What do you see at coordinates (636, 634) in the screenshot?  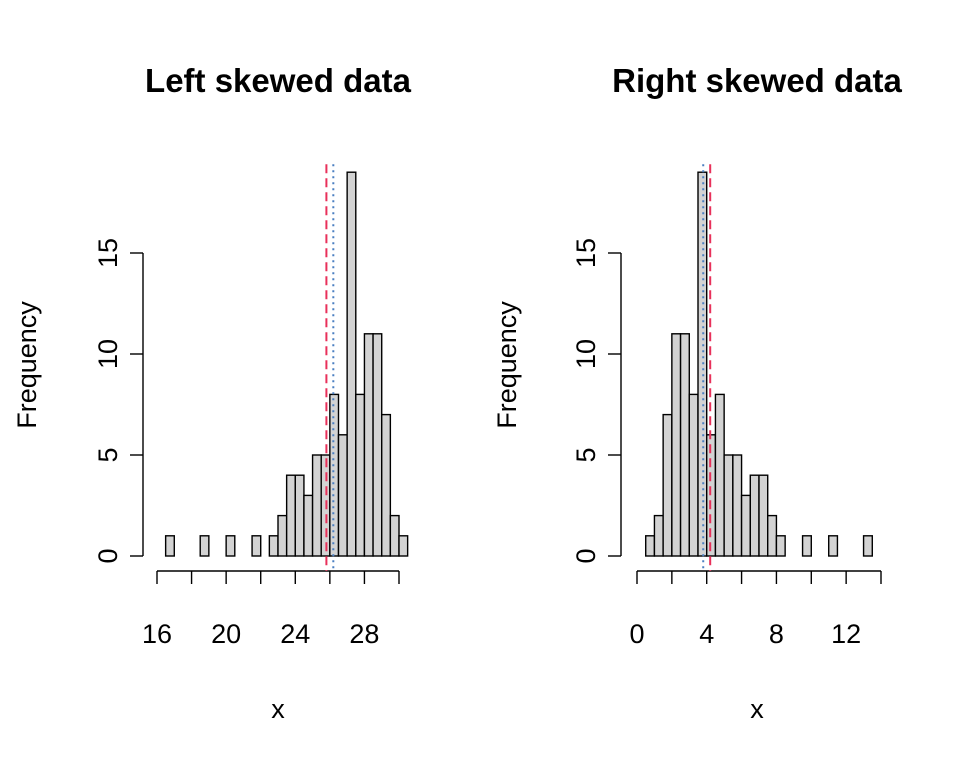 I see `x-tick-label: 0` at bounding box center [636, 634].